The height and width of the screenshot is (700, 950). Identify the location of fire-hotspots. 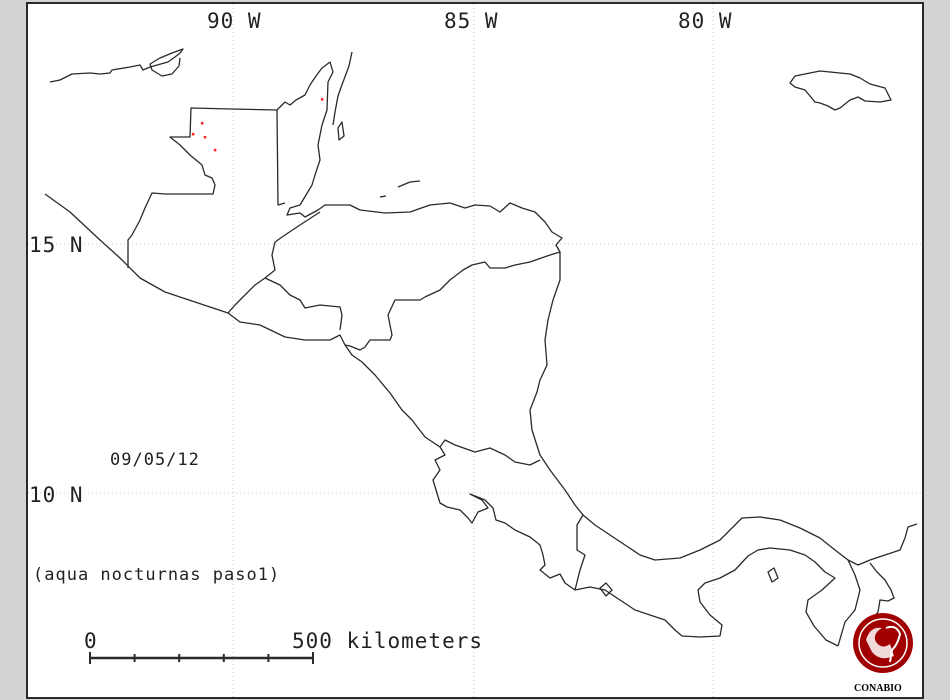
(257, 125).